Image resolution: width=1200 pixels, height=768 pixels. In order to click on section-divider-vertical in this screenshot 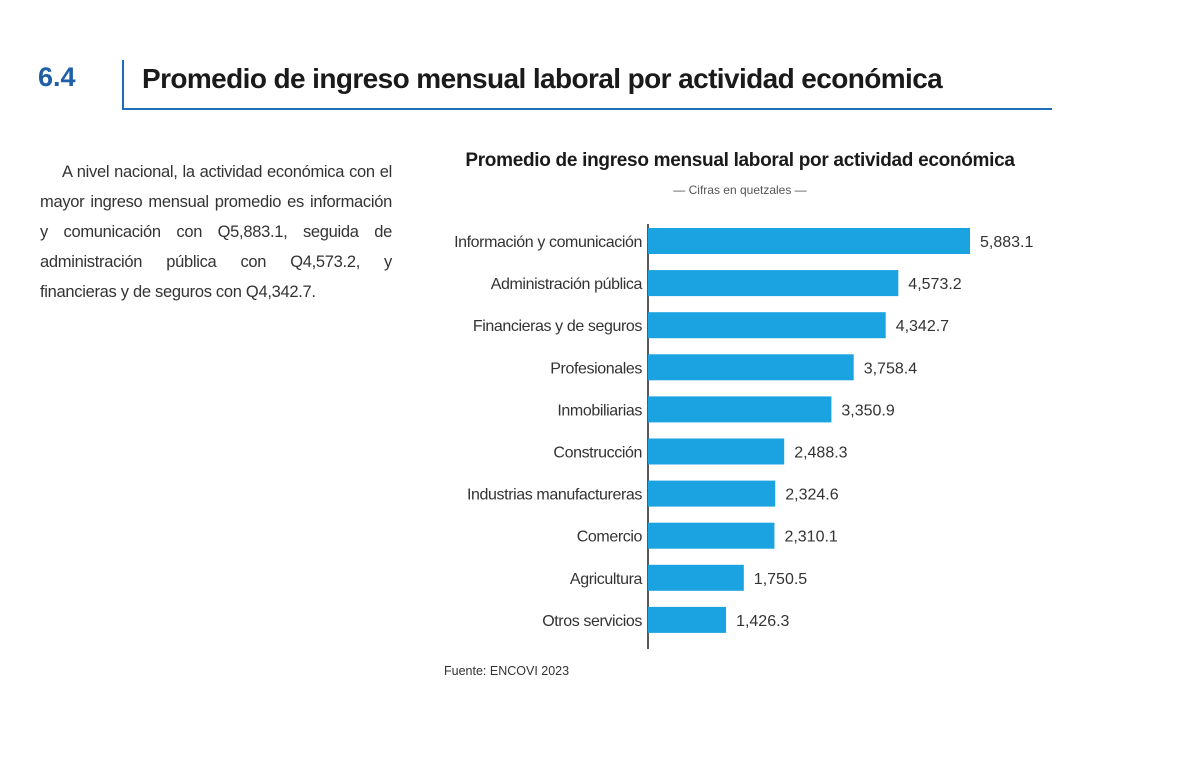, I will do `click(123, 85)`.